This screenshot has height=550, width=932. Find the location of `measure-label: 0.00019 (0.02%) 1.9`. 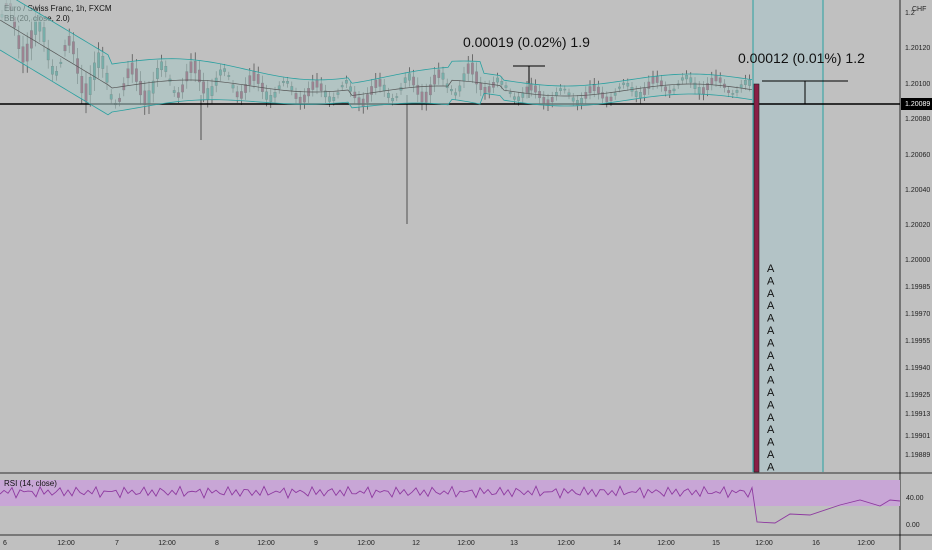

measure-label: 0.00019 (0.02%) 1.9 is located at coordinates (526, 42).